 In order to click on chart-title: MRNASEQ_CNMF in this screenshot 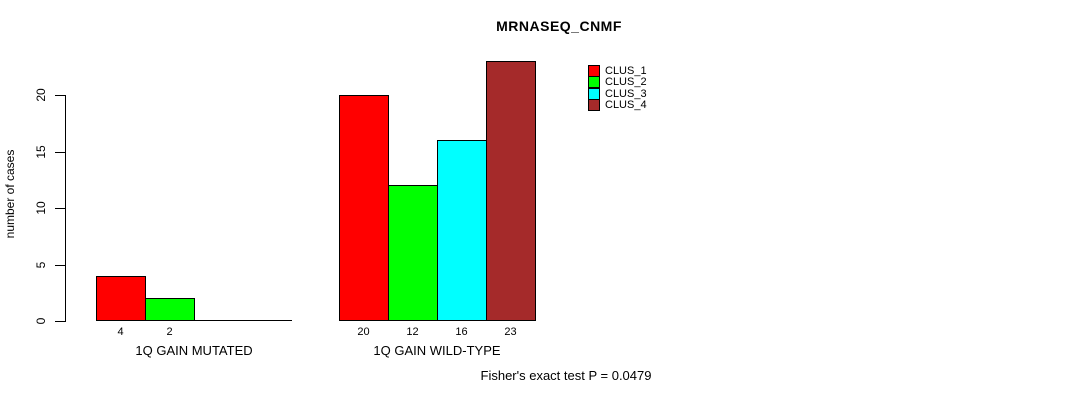, I will do `click(559, 26)`.